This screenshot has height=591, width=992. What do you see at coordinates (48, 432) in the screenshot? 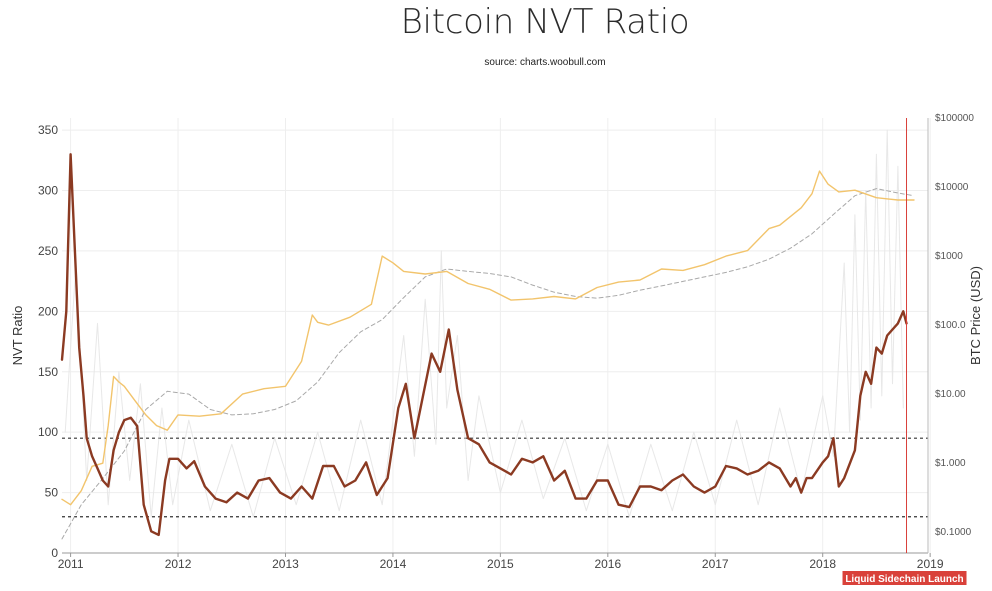
I see `y-tick-label: 100` at bounding box center [48, 432].